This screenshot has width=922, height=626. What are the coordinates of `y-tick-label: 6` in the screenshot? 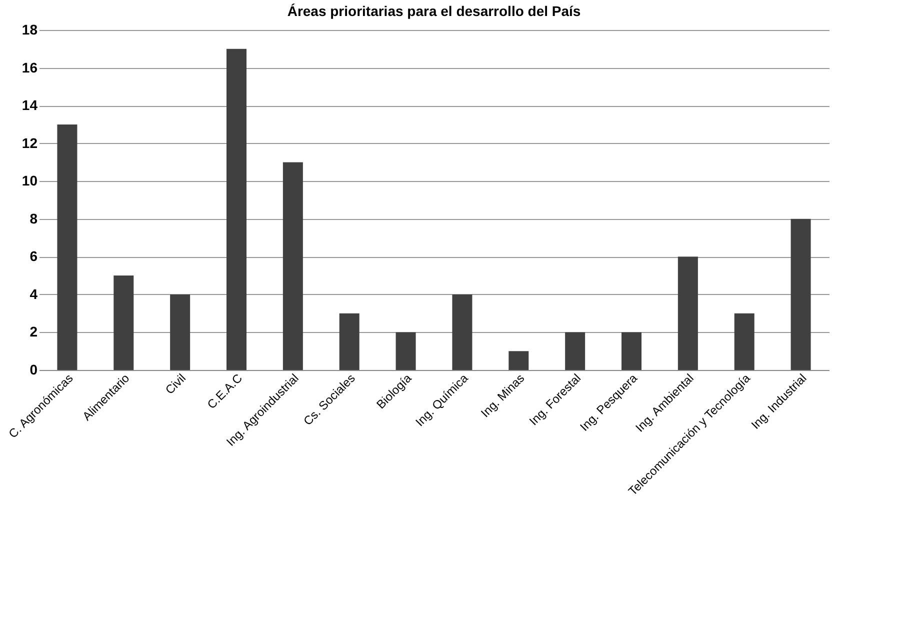 It's located at (34, 256).